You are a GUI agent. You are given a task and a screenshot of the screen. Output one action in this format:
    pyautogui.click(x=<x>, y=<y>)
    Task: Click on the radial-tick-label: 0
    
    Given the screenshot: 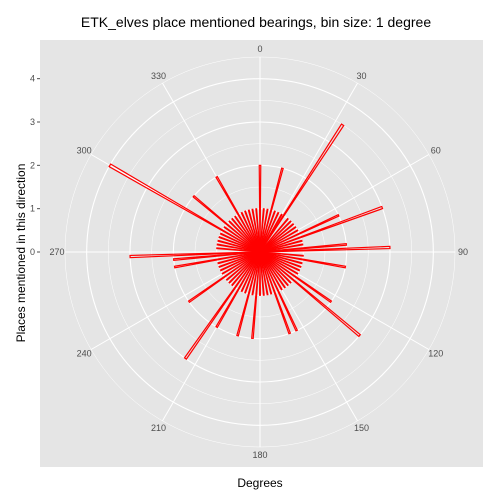 What is the action you would take?
    pyautogui.click(x=32, y=252)
    